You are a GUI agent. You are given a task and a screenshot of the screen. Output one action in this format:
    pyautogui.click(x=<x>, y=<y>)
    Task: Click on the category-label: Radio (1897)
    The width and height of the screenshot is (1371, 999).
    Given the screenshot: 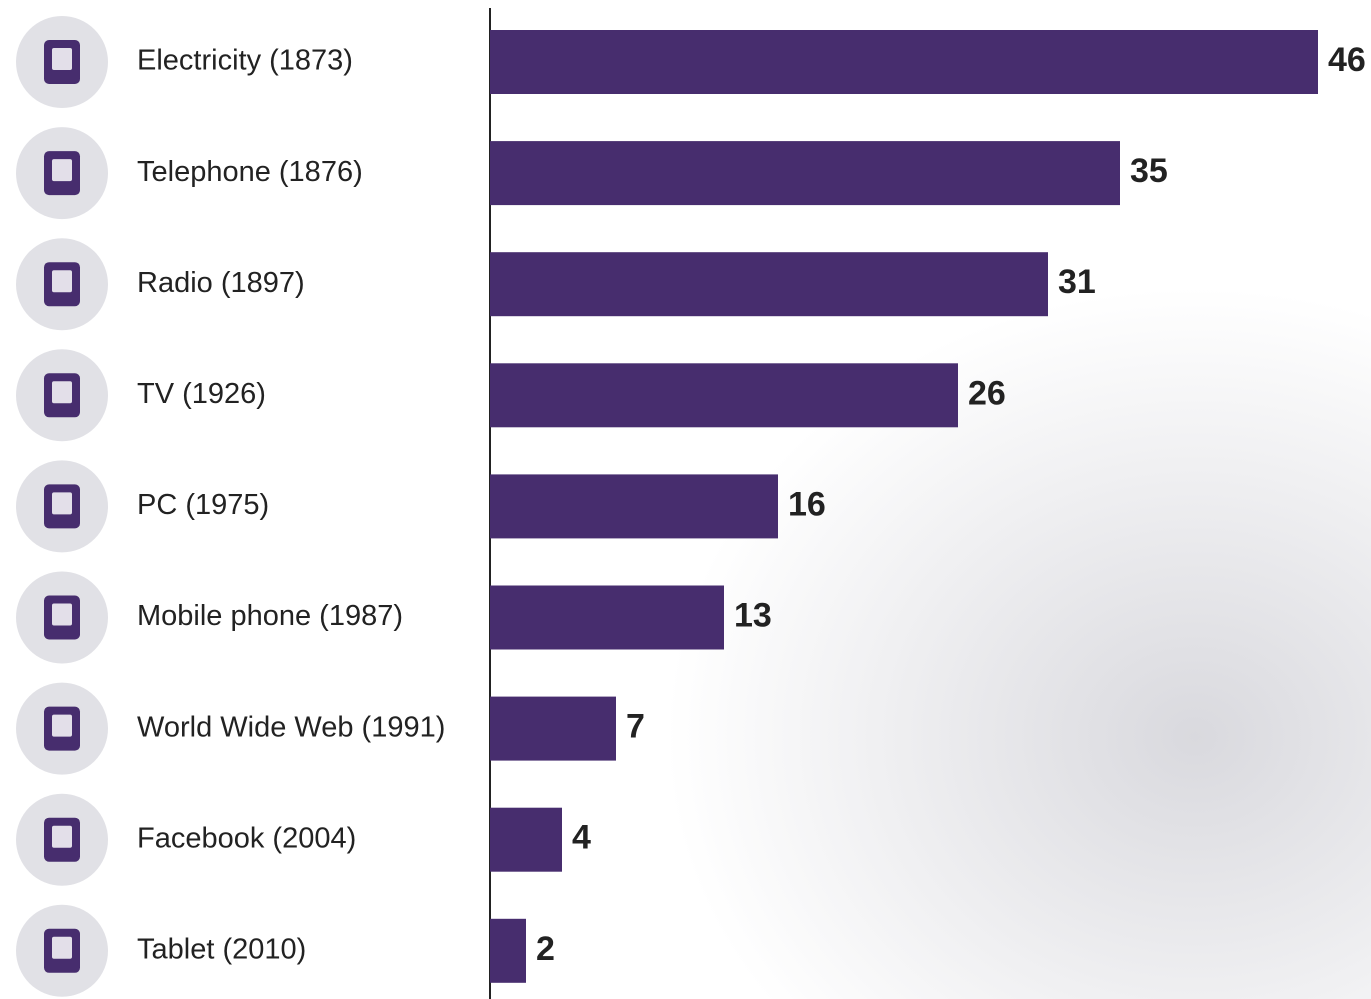 What is the action you would take?
    pyautogui.click(x=221, y=283)
    